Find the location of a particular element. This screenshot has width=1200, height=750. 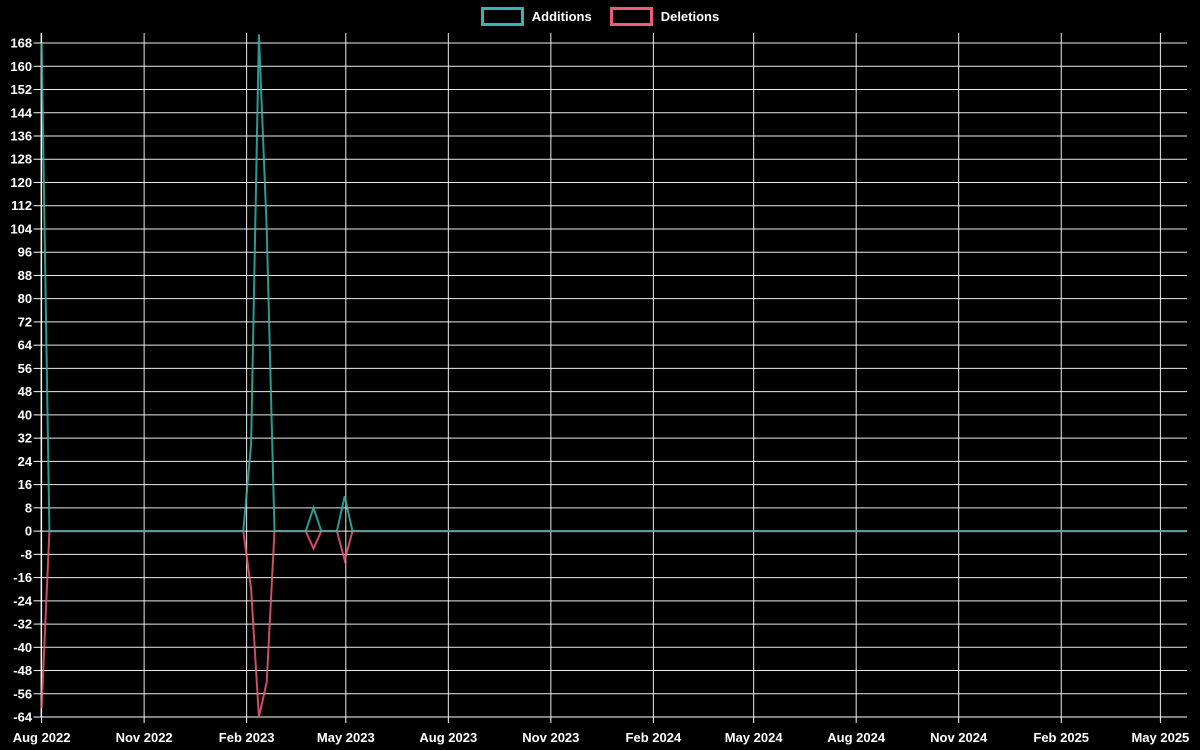

y-tick-label: 0 is located at coordinates (28, 531).